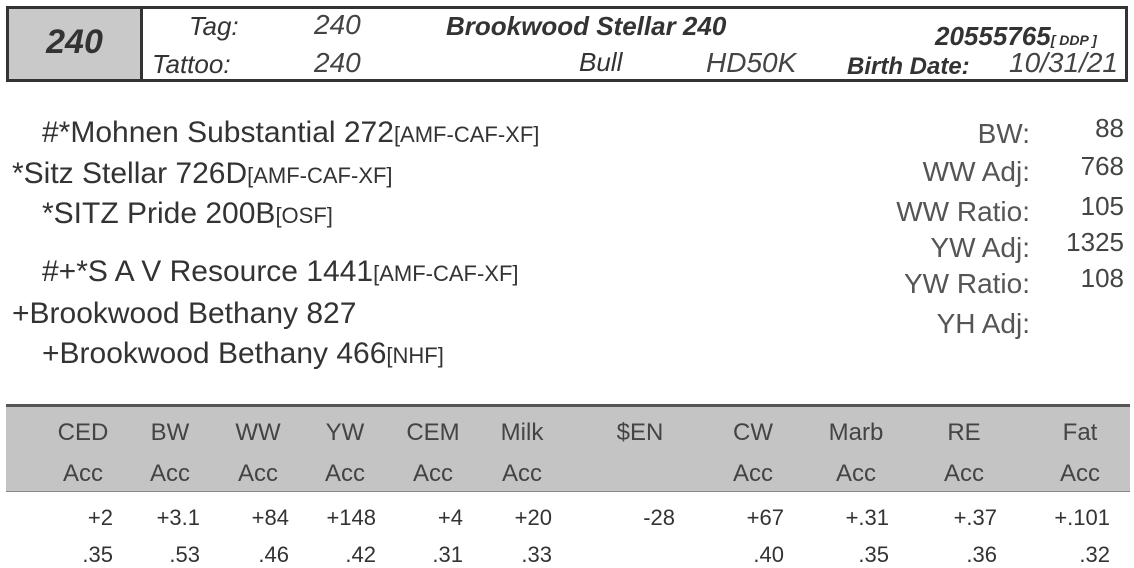 This screenshot has width=1134, height=568. What do you see at coordinates (768, 554) in the screenshot?
I see `epd-accuracy: .40` at bounding box center [768, 554].